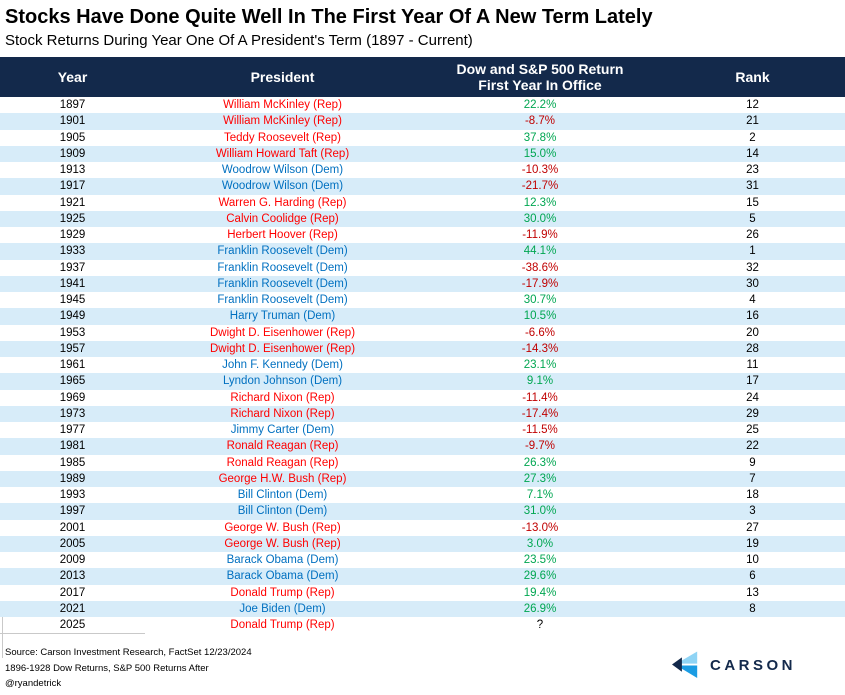 The height and width of the screenshot is (695, 845). I want to click on year-cell: 1965, so click(72, 381).